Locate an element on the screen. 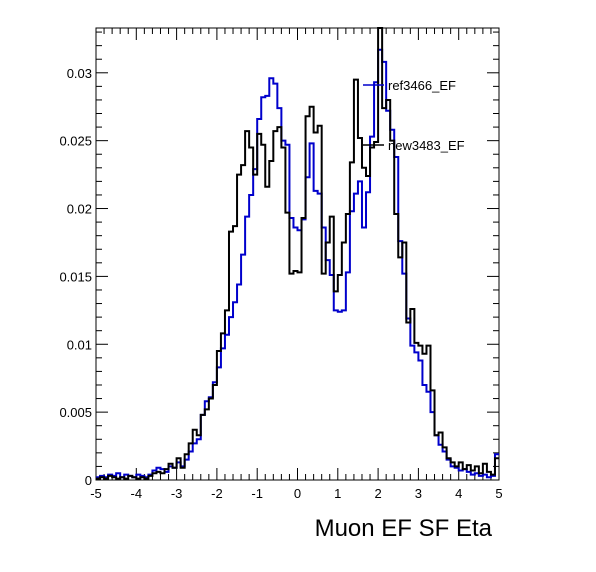 The image size is (596, 572). x-tick-label: -1 is located at coordinates (257, 493).